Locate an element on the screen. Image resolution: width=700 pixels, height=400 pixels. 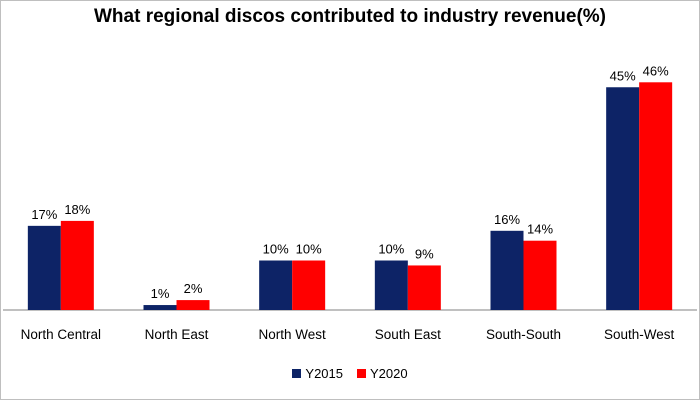
bar-y2015-north-east is located at coordinates (160, 307).